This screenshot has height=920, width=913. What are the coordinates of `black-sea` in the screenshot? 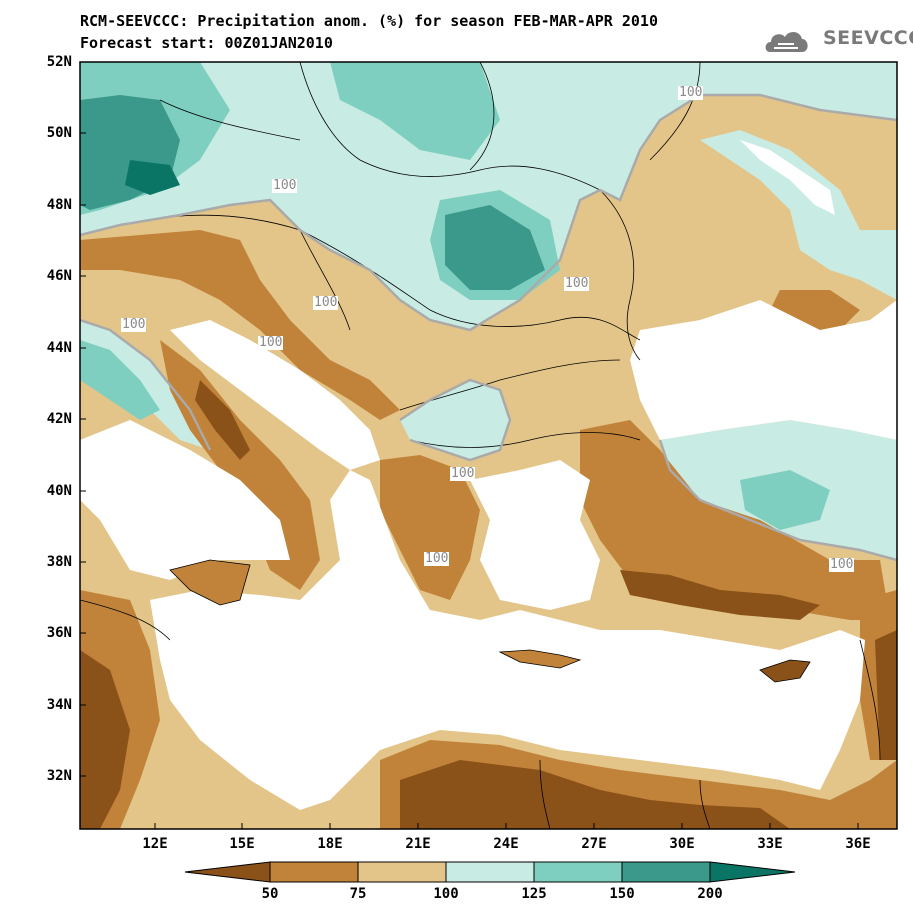 It's located at (763, 370).